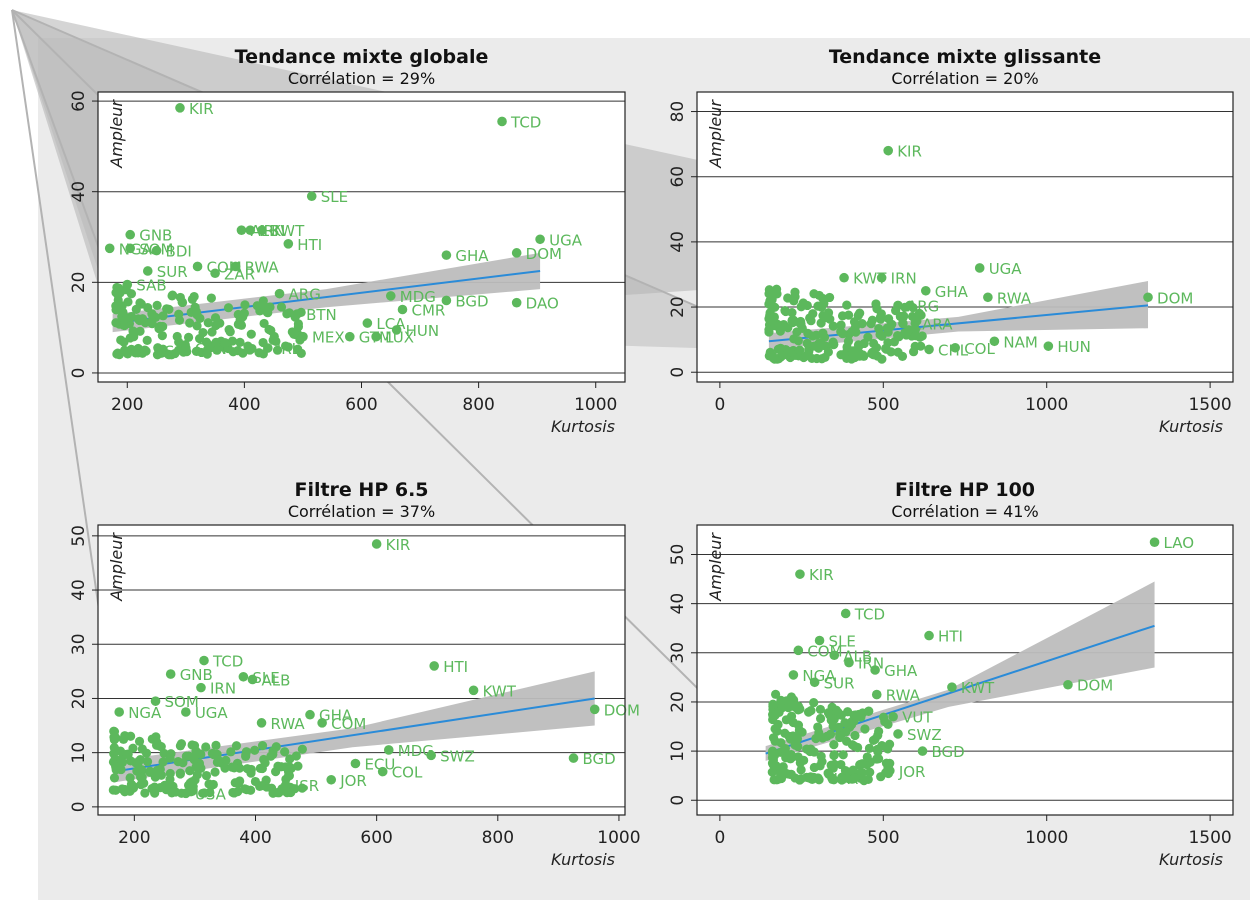 This screenshot has height=900, width=1250. I want to click on point-label: MDG, so click(416, 751).